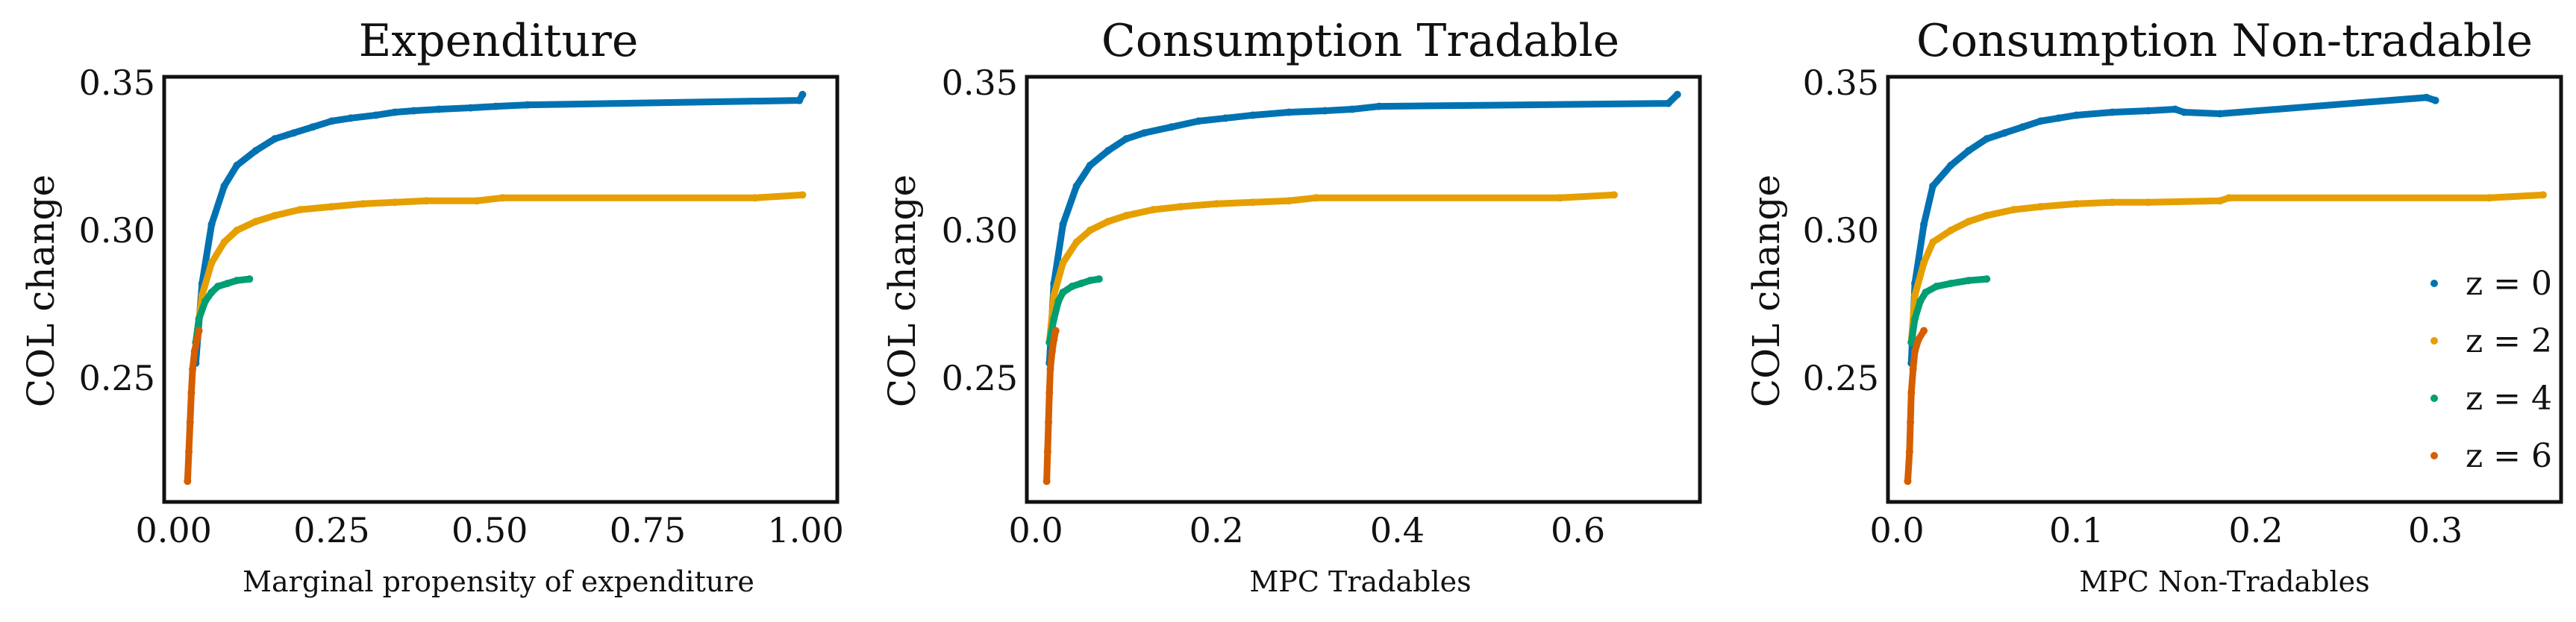 The width and height of the screenshot is (2576, 622). Describe the element at coordinates (1896, 530) in the screenshot. I see `x-tick-label: 0.0` at that location.